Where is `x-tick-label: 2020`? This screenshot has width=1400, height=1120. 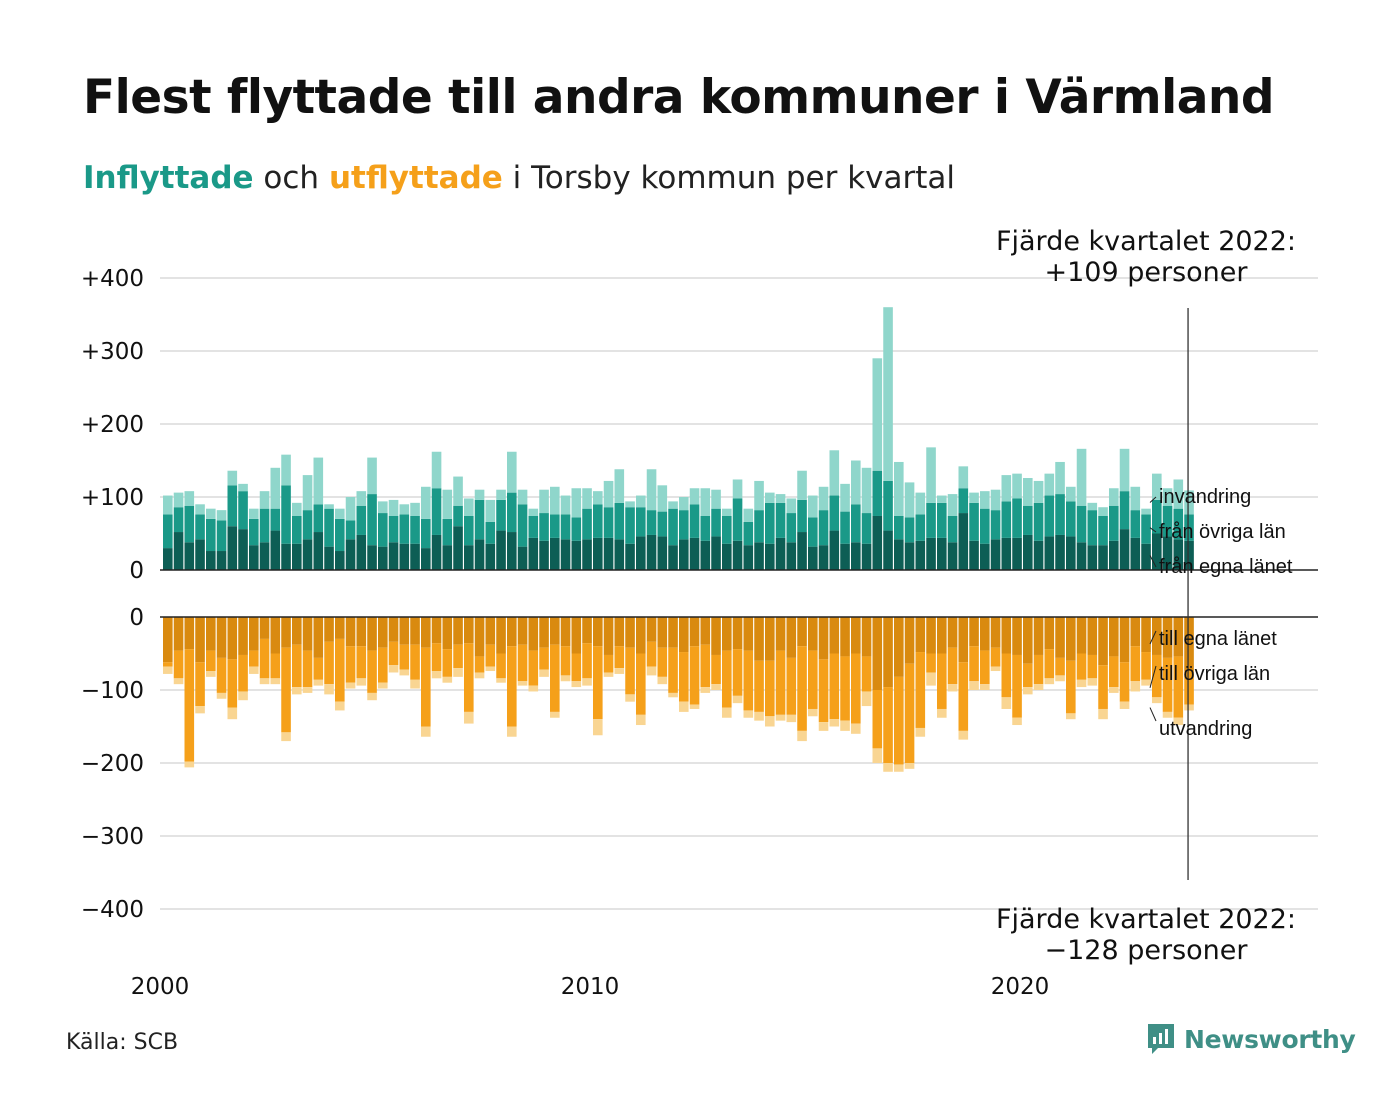
x-tick-label: 2020 is located at coordinates (1020, 987).